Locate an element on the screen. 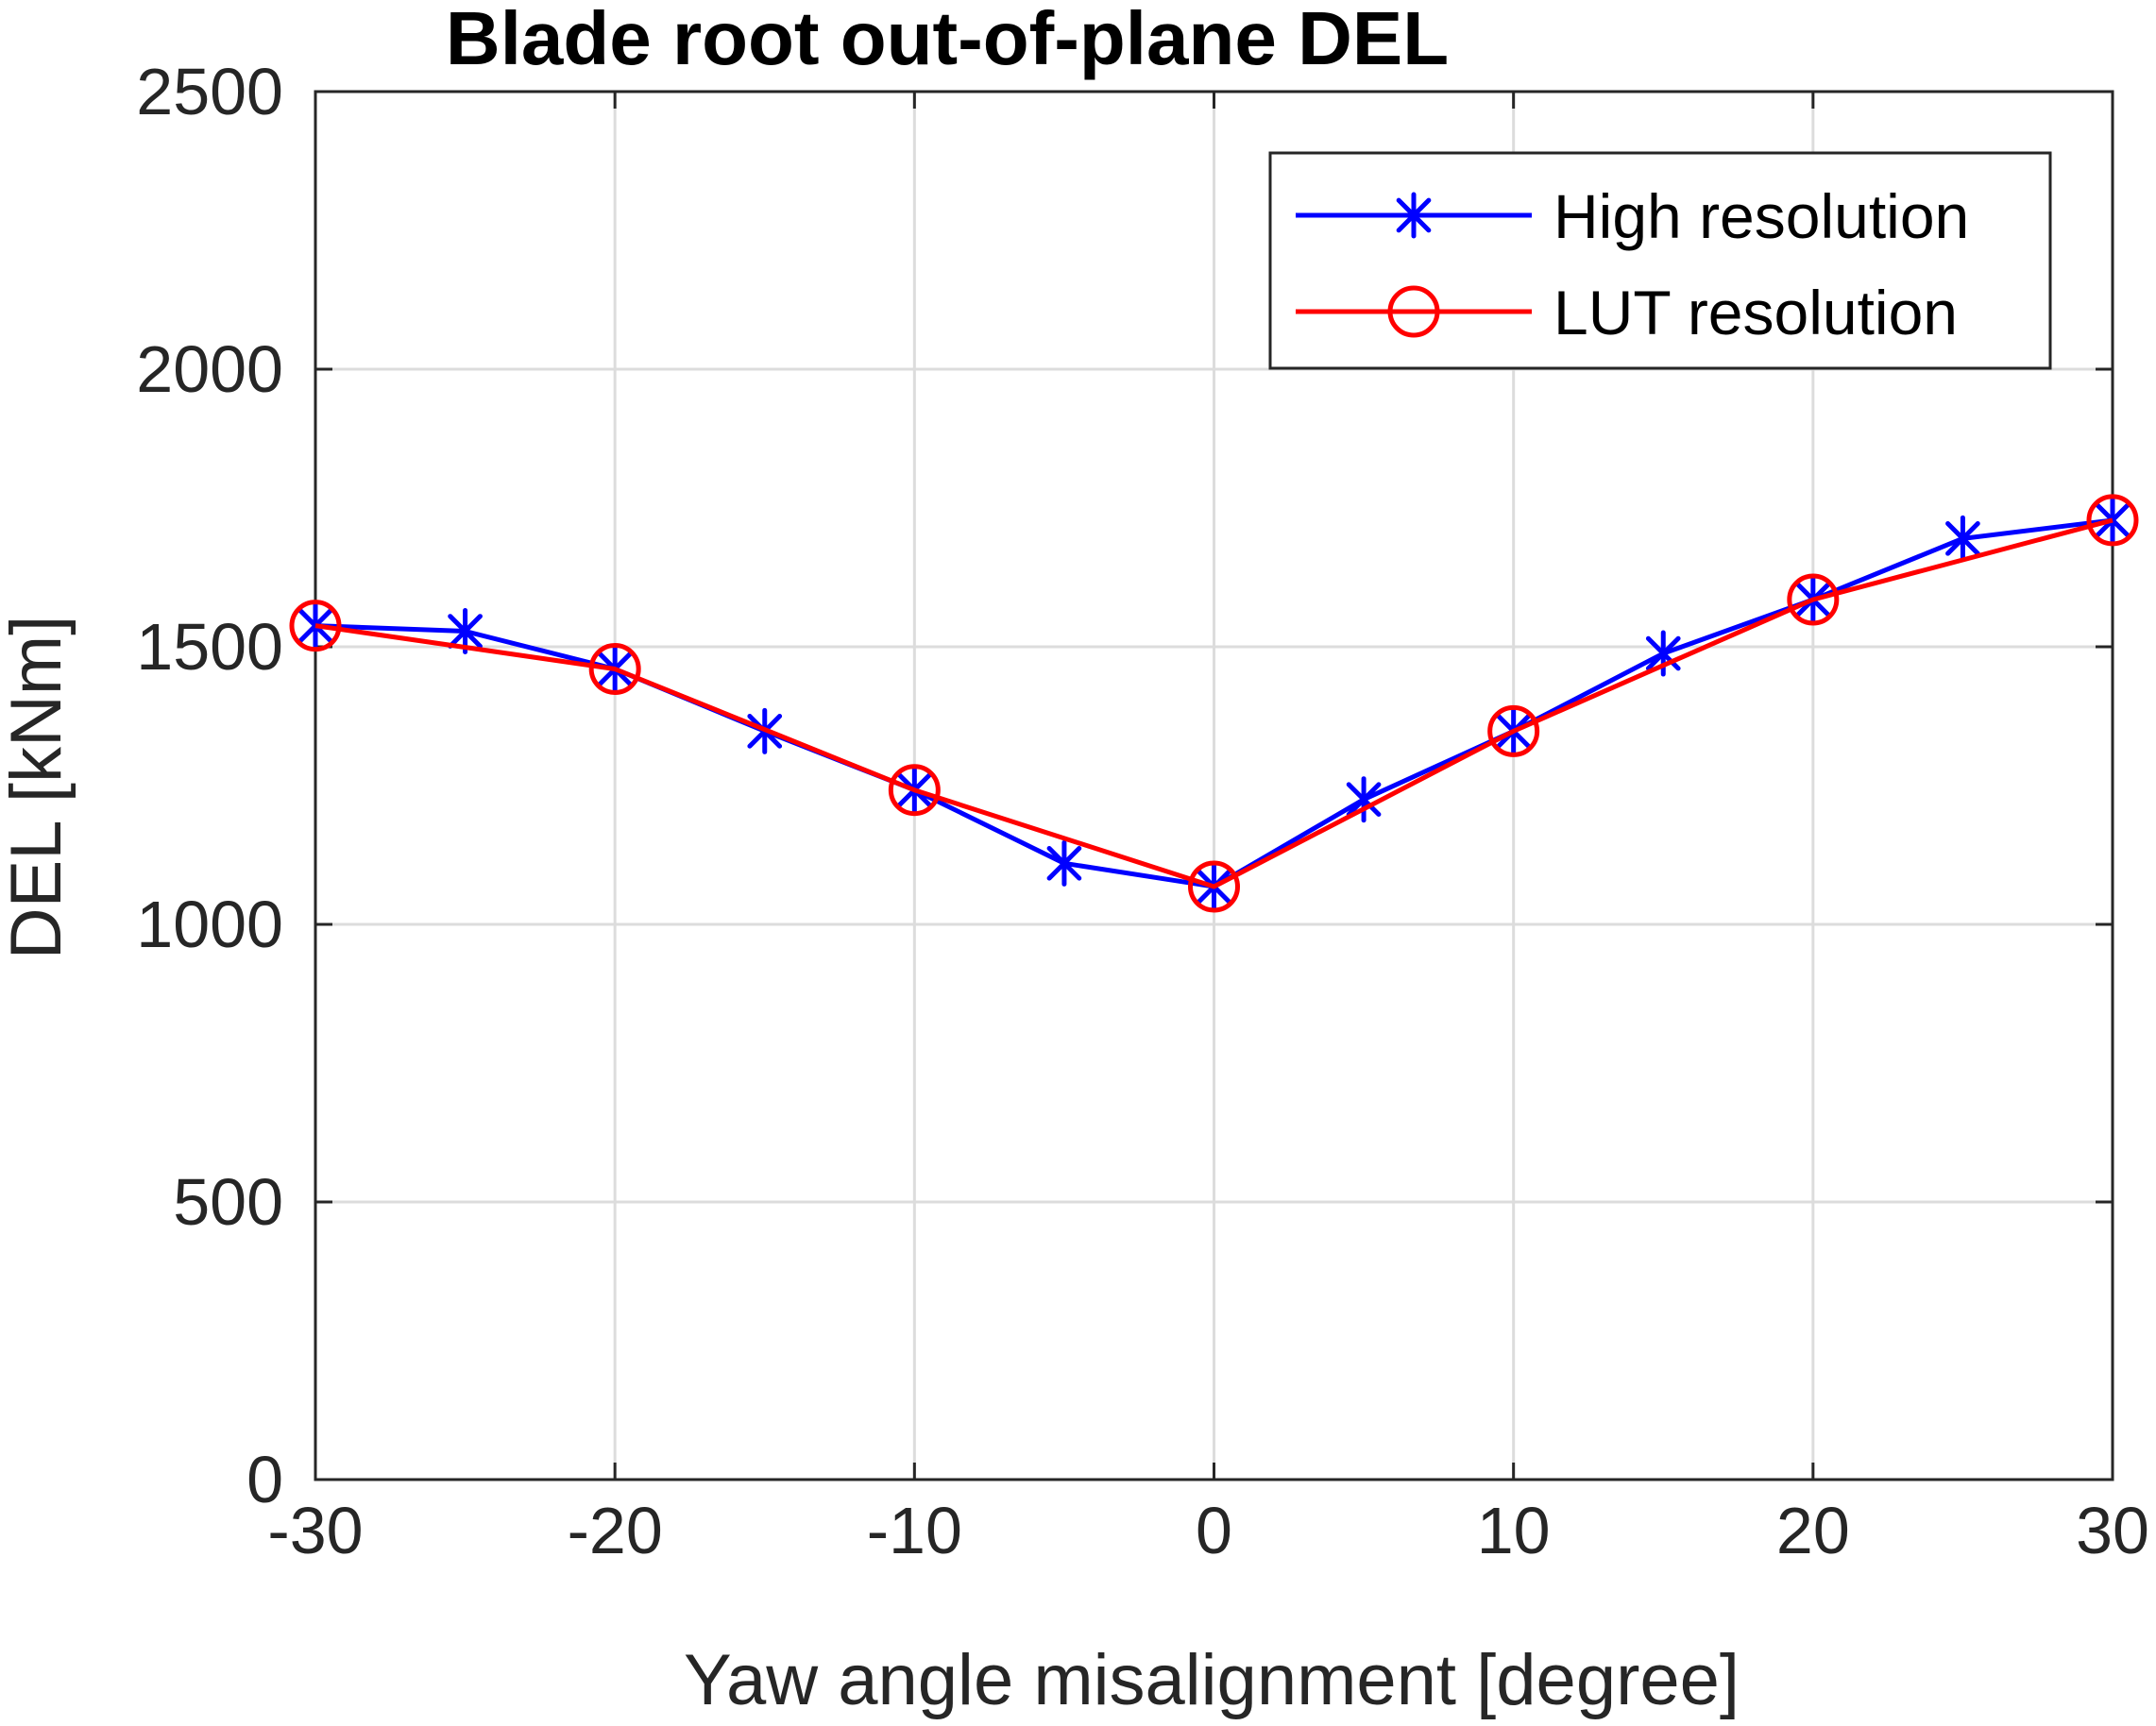 This screenshot has height=1726, width=2156. legend-marker-circle is located at coordinates (1414, 311).